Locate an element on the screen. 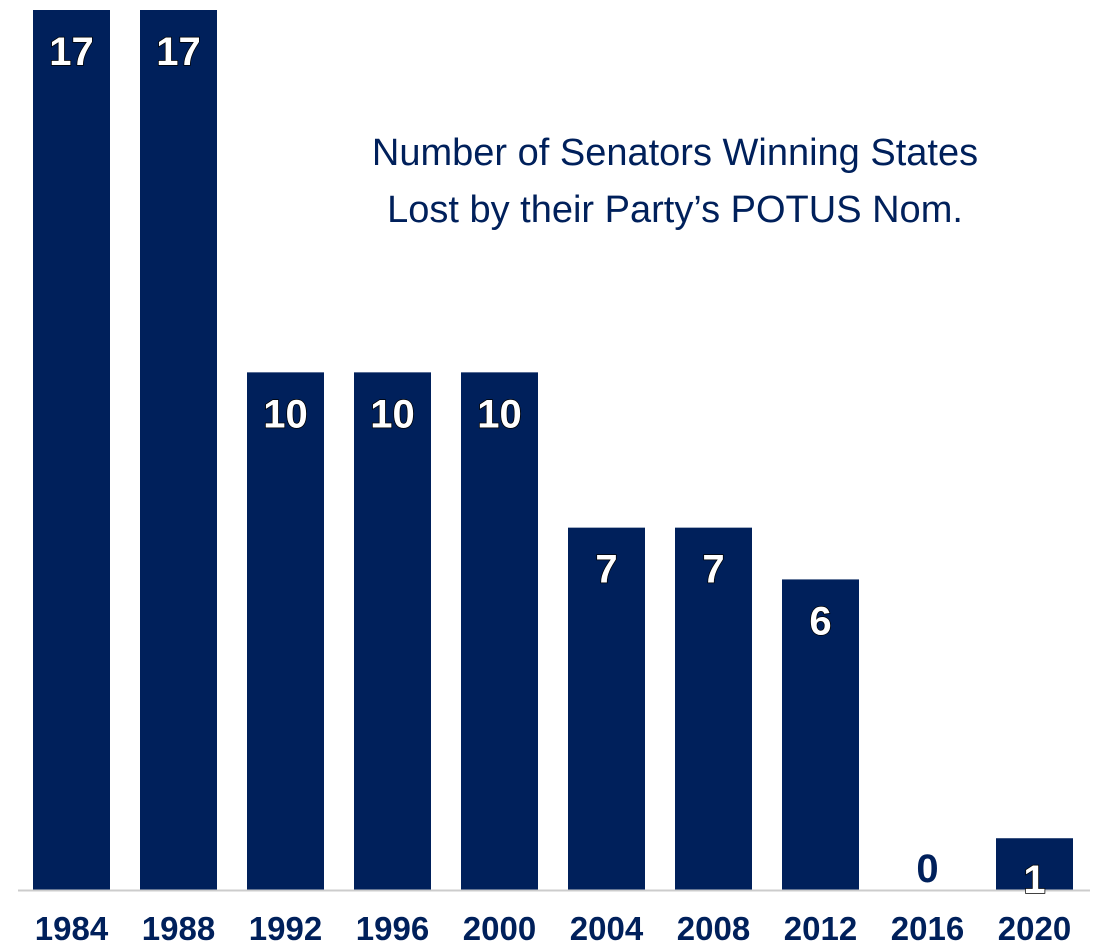  bar-2020 is located at coordinates (1034, 864).